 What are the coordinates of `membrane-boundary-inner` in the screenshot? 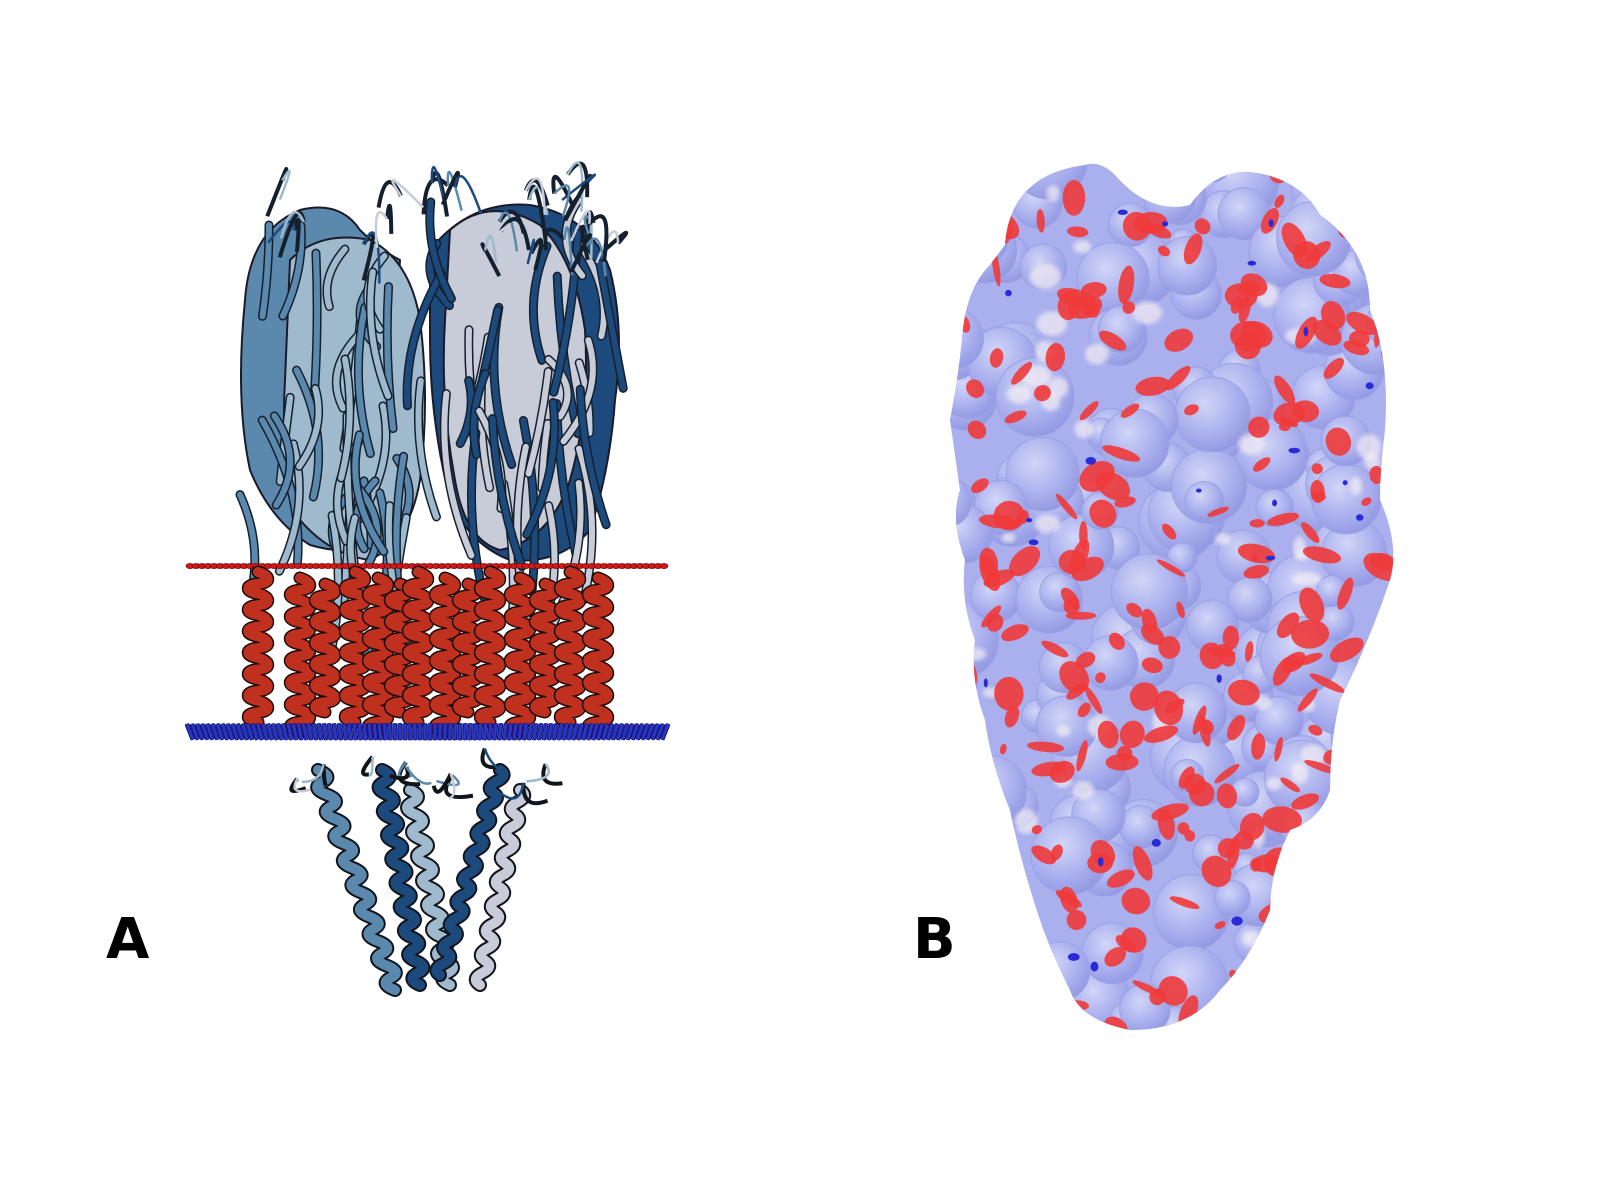 It's located at (427, 732).